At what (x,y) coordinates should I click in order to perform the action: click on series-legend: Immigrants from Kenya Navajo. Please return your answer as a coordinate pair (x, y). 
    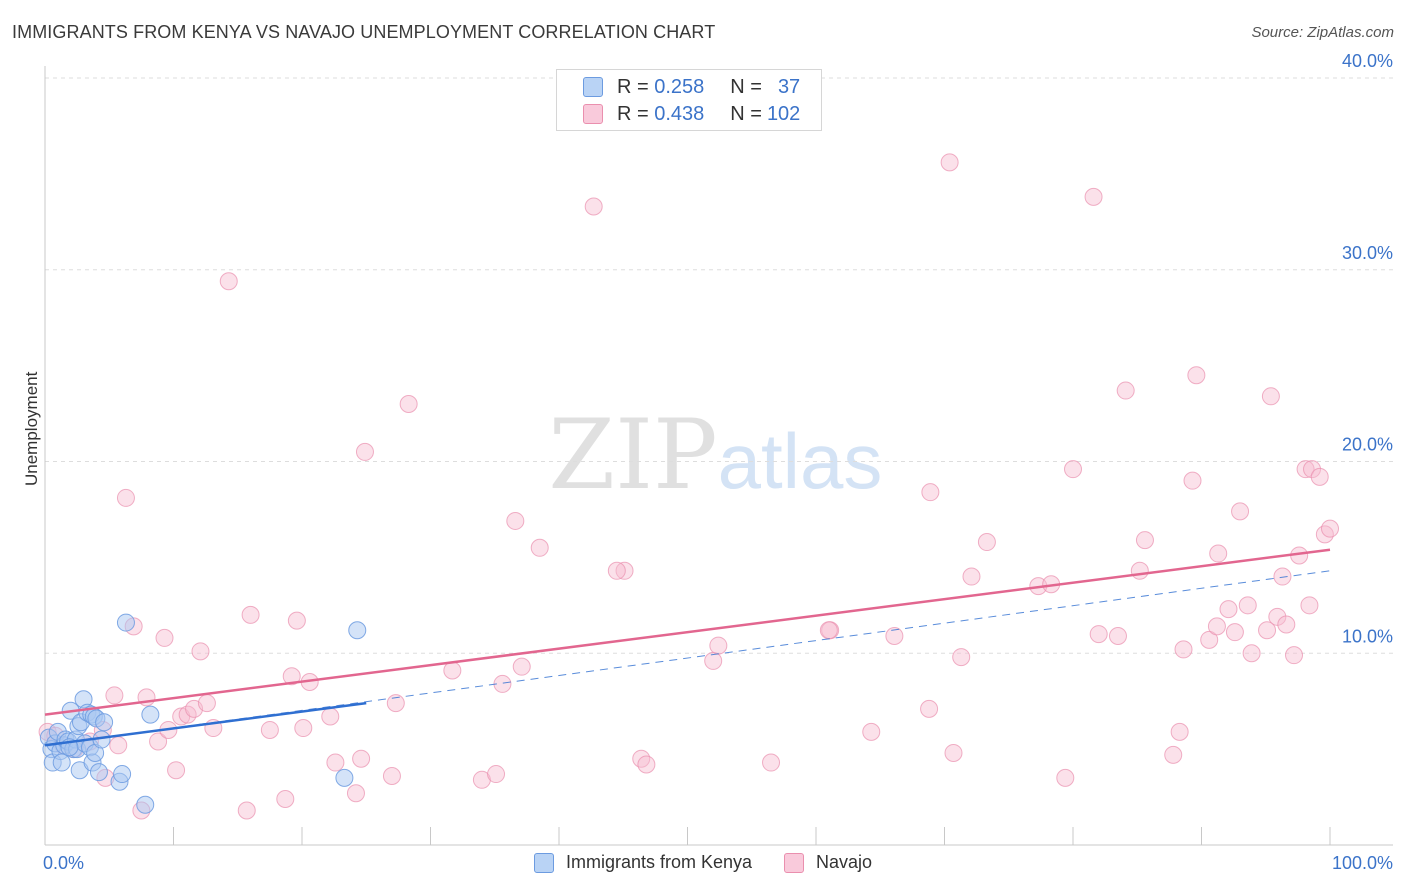
    Looking at the image, I should click on (703, 862).